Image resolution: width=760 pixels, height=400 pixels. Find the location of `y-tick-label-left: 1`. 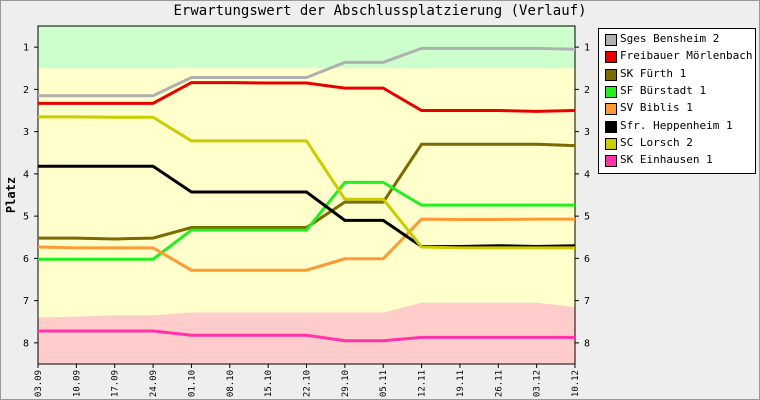

y-tick-label-left: 1 is located at coordinates (26, 48).